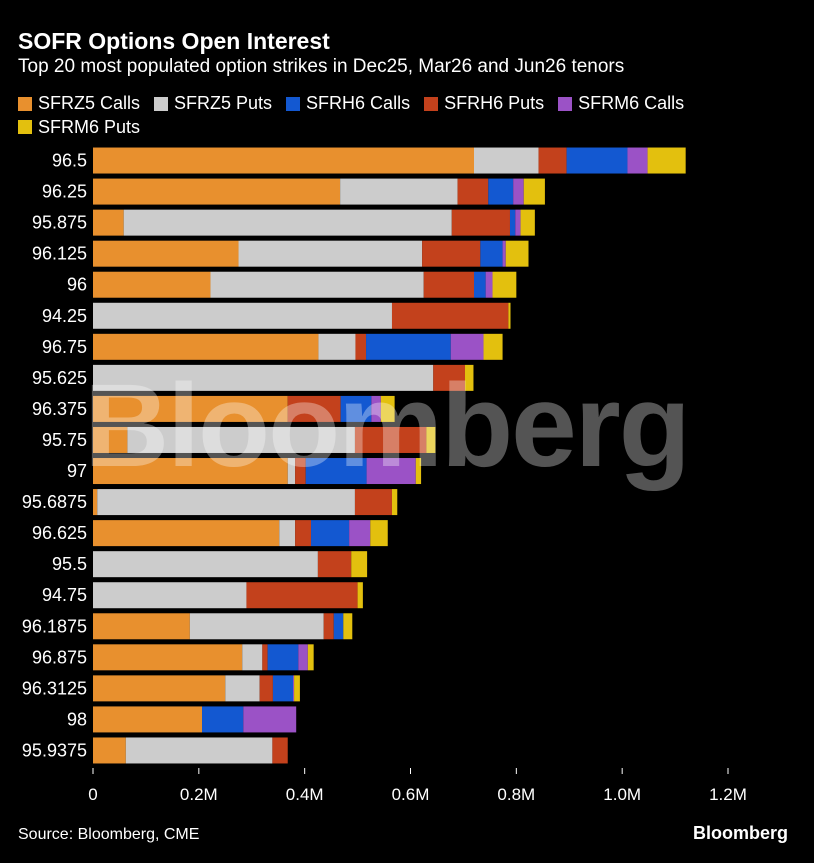 The image size is (814, 863). I want to click on legend-item: SFRH6 Calls, so click(348, 103).